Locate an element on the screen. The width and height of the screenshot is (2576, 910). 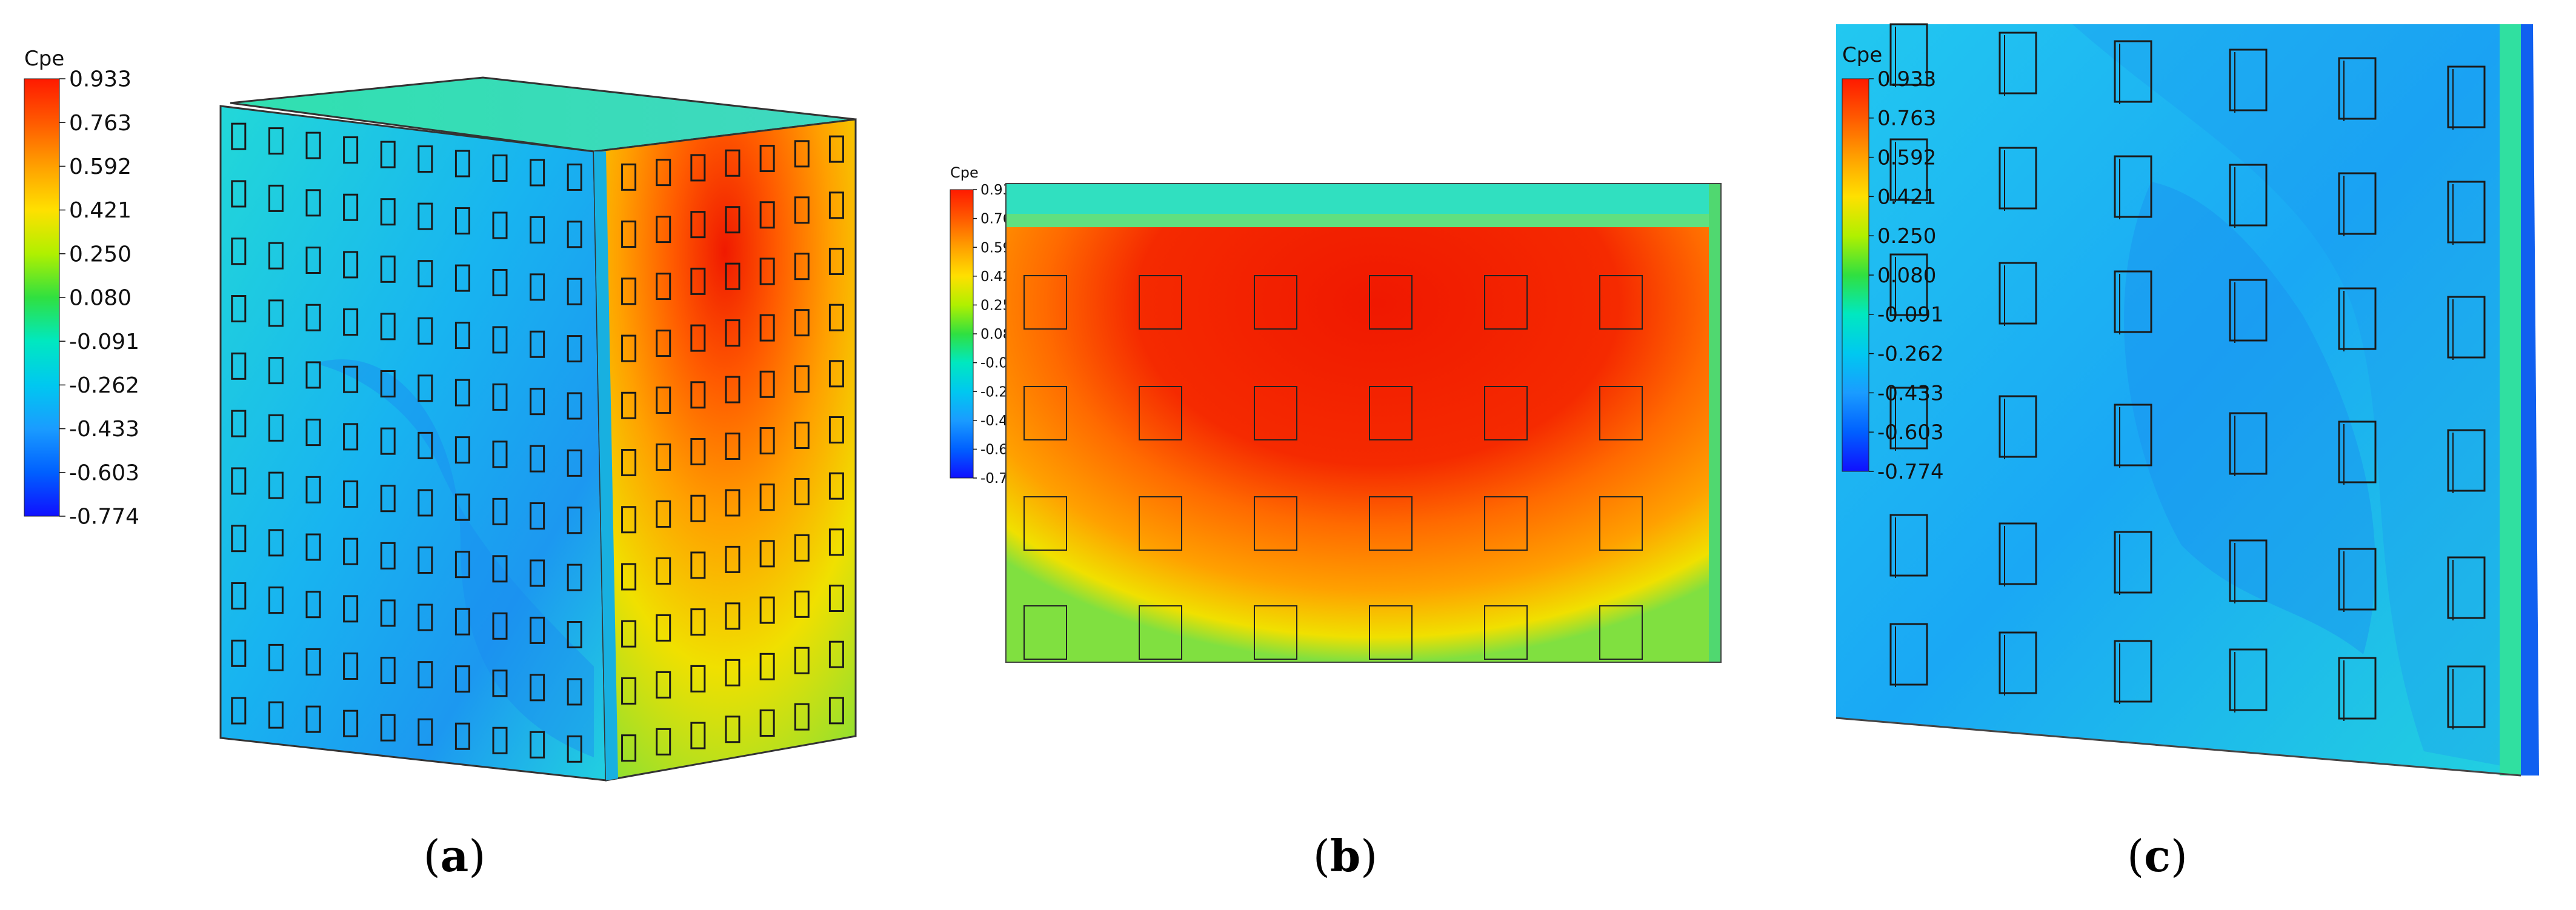
facade-surface is located at coordinates (1363, 423).